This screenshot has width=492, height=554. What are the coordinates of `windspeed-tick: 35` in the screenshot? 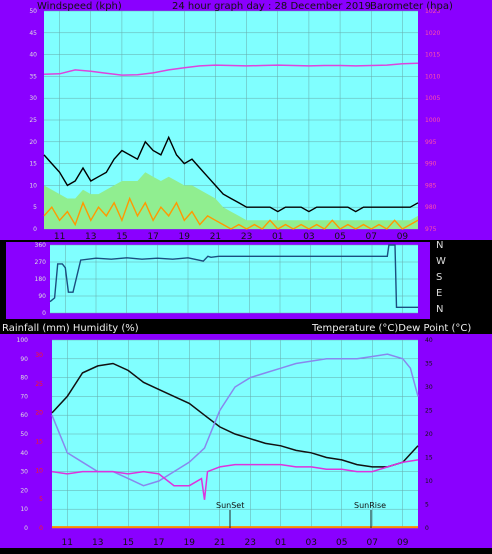 It's located at (33, 76).